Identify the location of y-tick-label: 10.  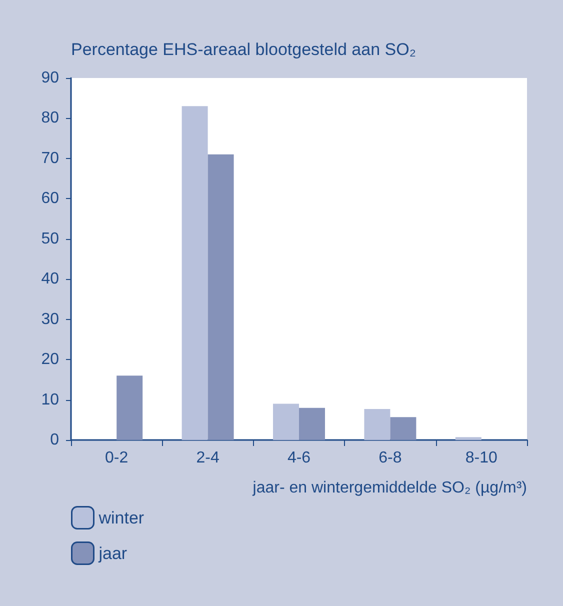
(50, 399).